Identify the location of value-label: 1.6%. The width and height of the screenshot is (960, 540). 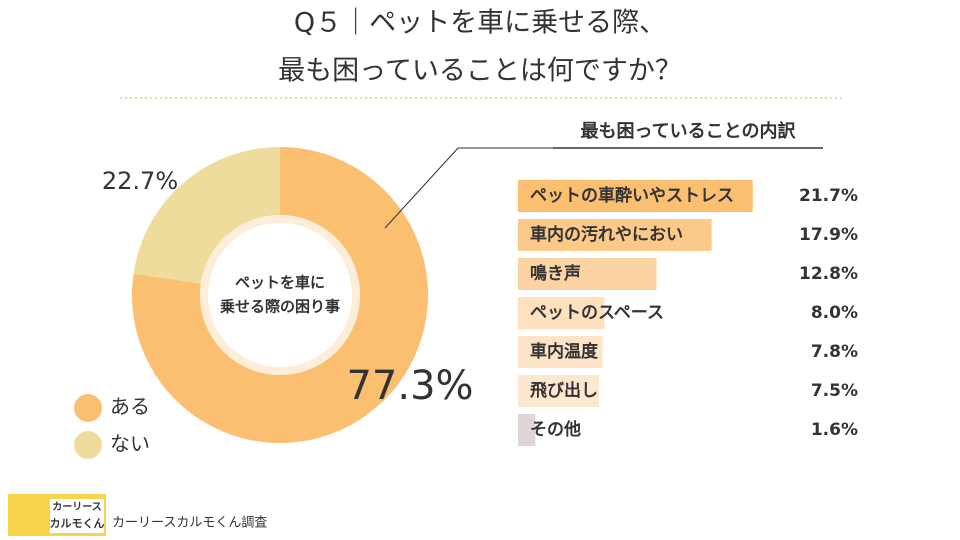
(834, 430).